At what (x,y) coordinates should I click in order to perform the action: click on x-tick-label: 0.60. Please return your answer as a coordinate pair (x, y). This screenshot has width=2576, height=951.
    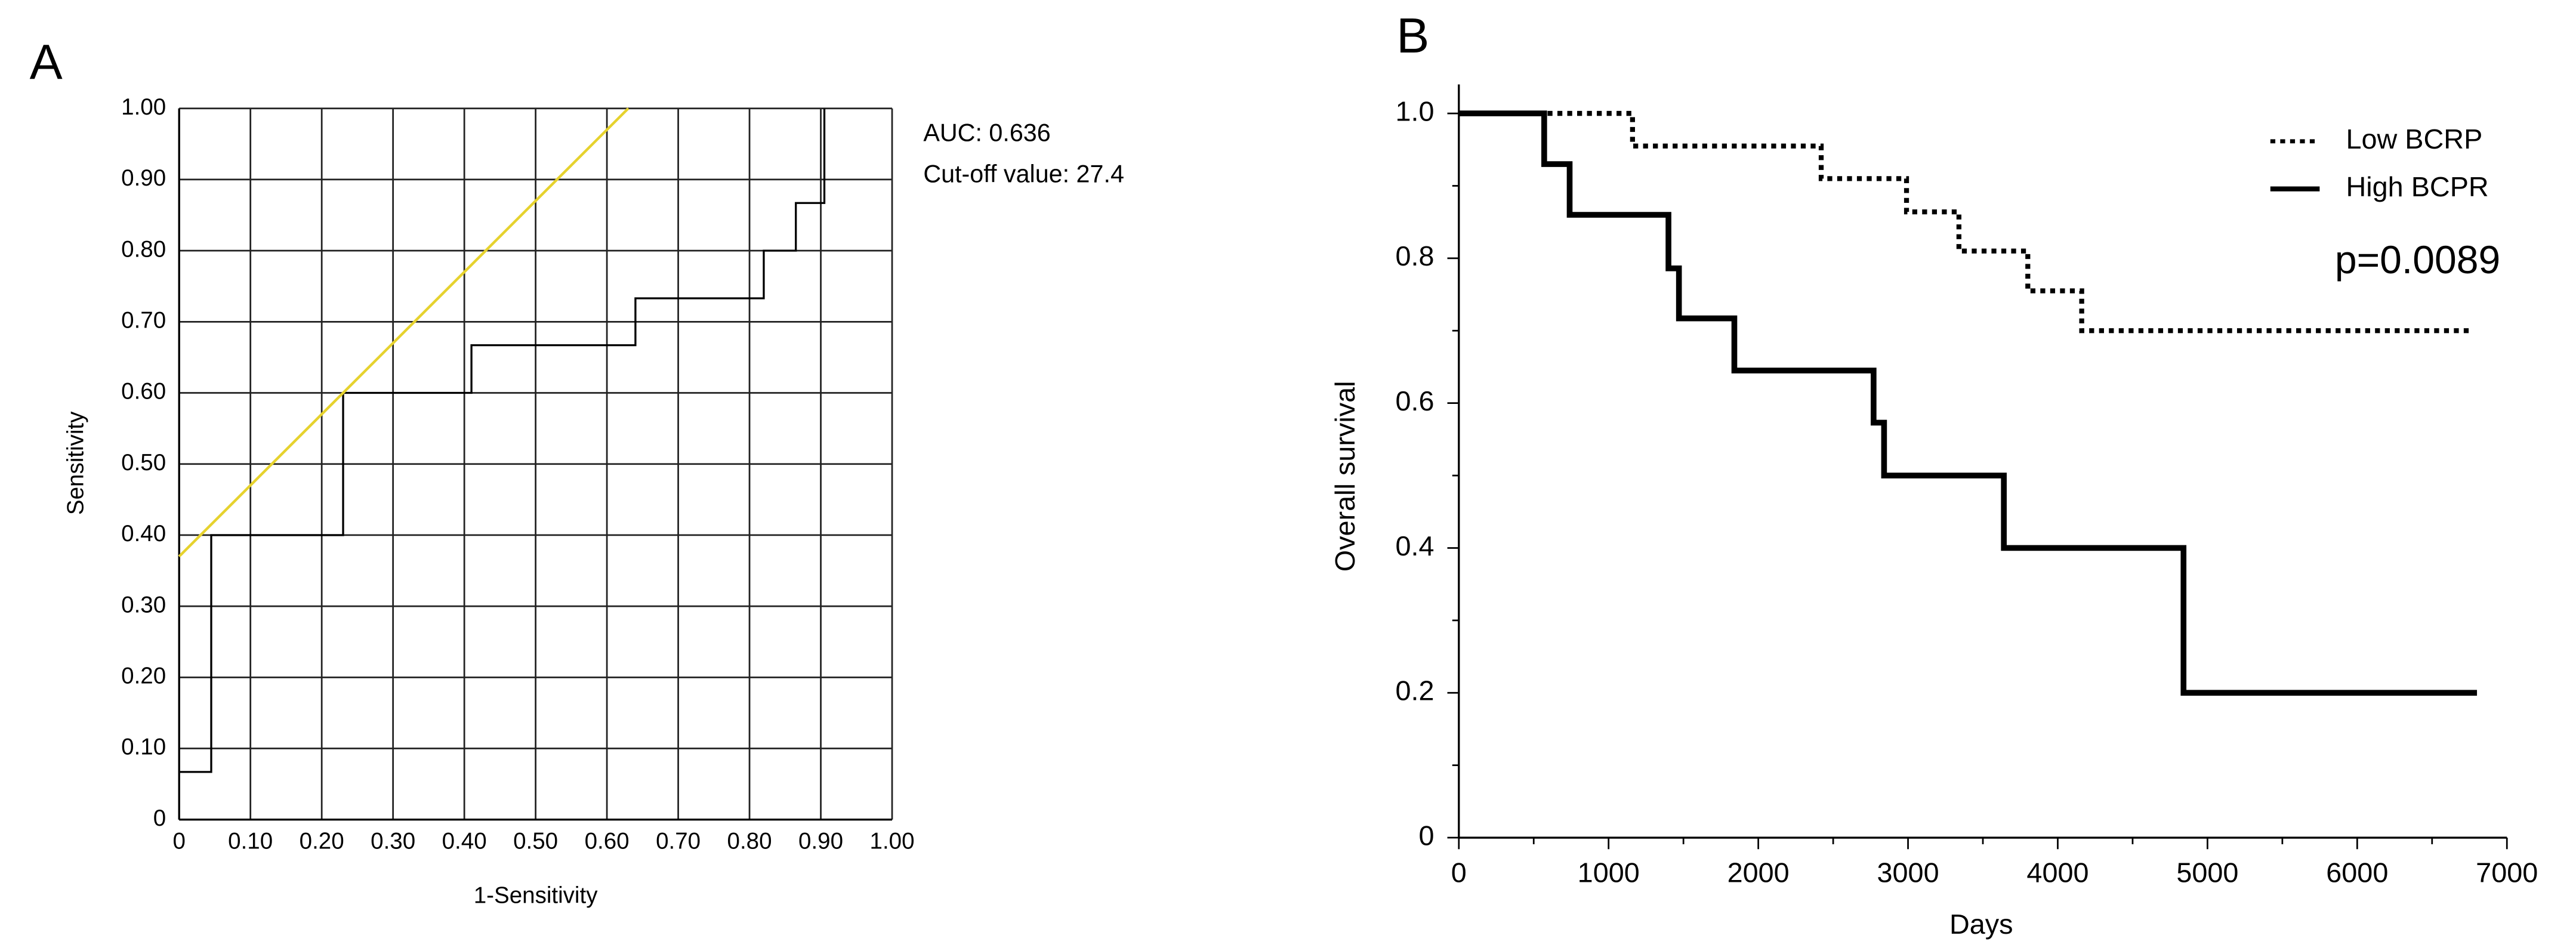
    Looking at the image, I should click on (607, 841).